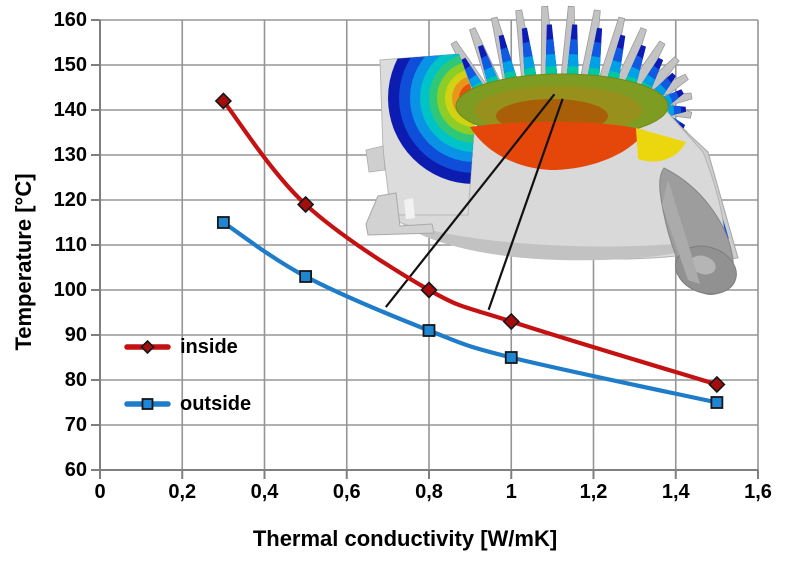 This screenshot has width=800, height=571. I want to click on y-tick-label: 100, so click(70, 290).